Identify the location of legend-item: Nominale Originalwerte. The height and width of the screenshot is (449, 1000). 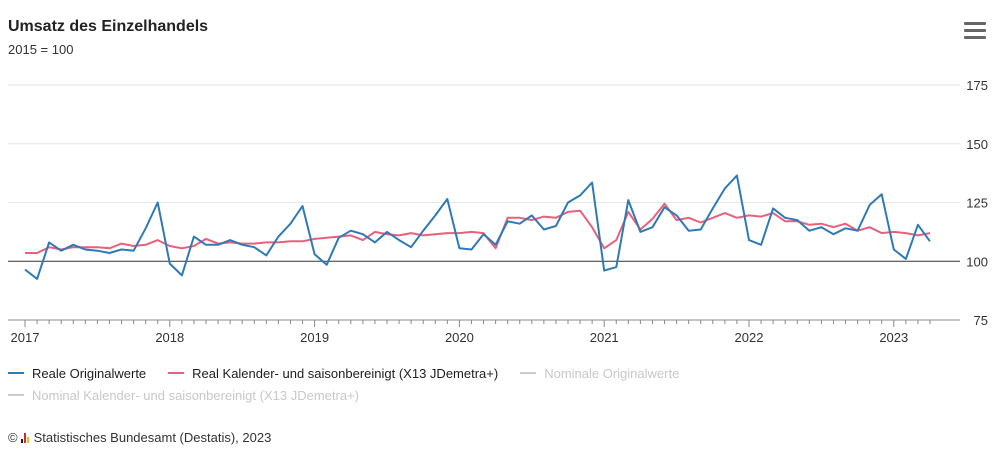
(599, 373).